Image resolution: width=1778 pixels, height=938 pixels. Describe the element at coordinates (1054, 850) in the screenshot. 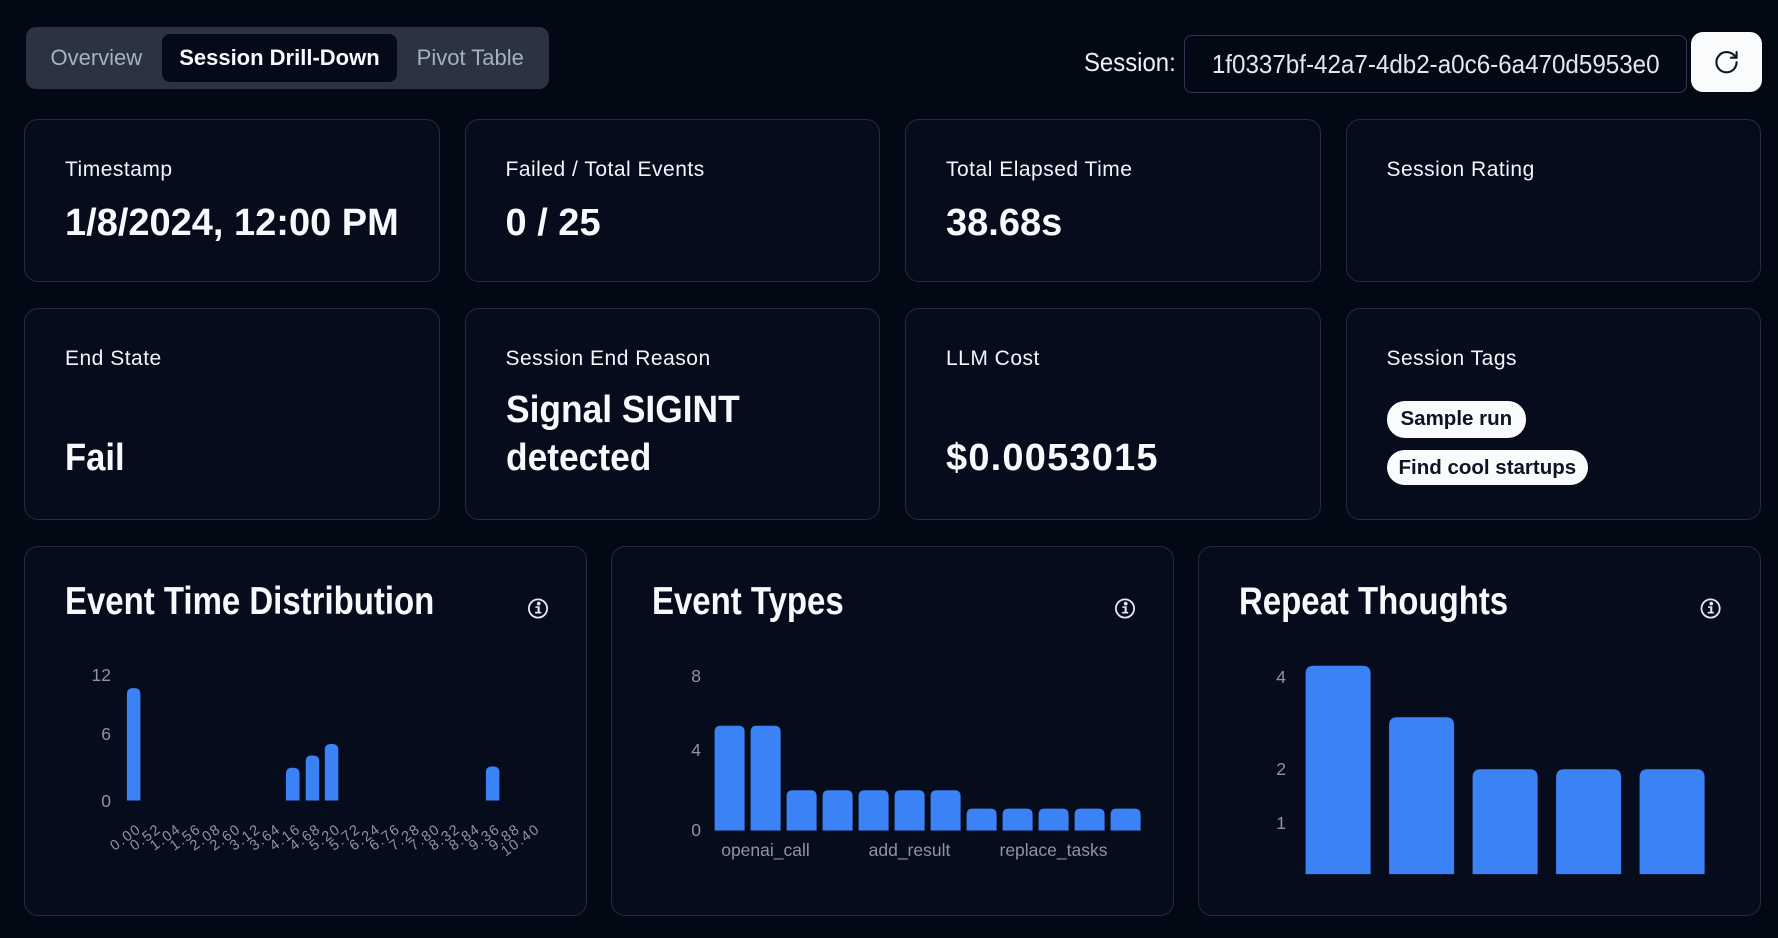

I see `svg-text: replace_tasks` at that location.